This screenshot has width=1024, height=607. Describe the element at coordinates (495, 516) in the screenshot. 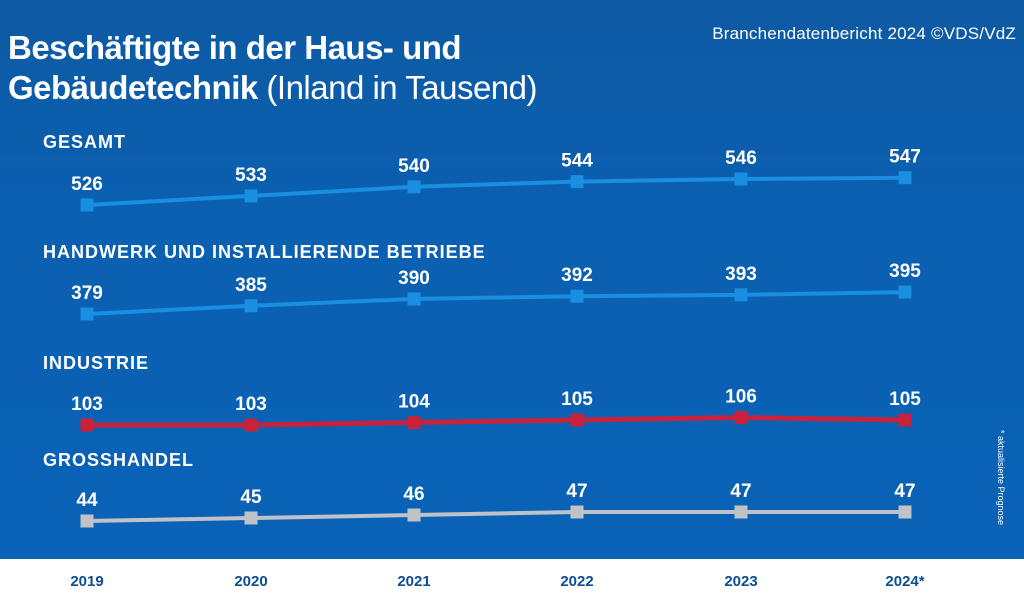

I see `series-line-grosshandel` at that location.